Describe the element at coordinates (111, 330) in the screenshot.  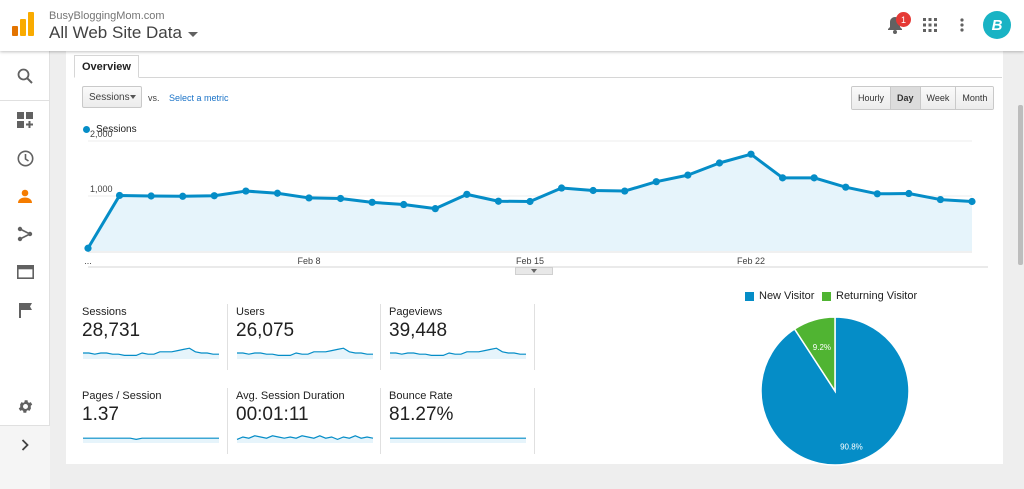
I see `scorecard-value: 28,731` at that location.